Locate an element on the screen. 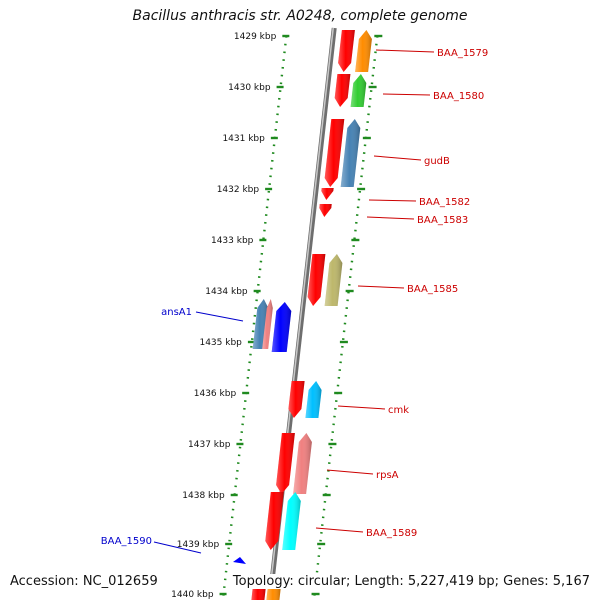 Image resolution: width=600 pixels, height=604 pixels. gene-label-BAA_1582: BAA_1582 is located at coordinates (444, 202).